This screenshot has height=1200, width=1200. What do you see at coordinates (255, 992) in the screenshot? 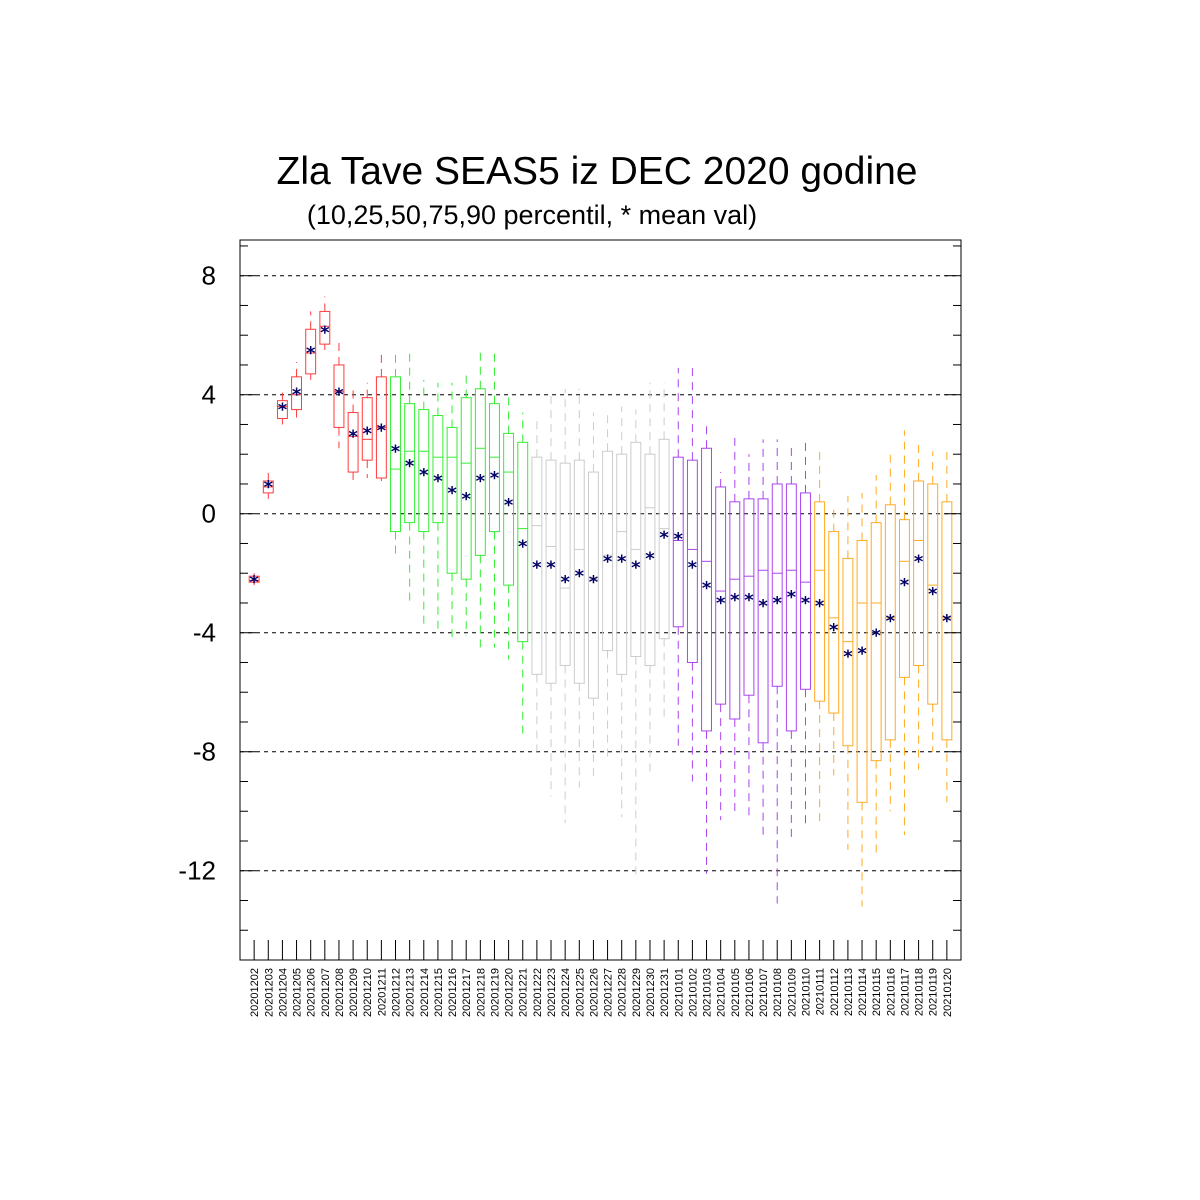
I see `x-tick-label: 20201202` at bounding box center [255, 992].